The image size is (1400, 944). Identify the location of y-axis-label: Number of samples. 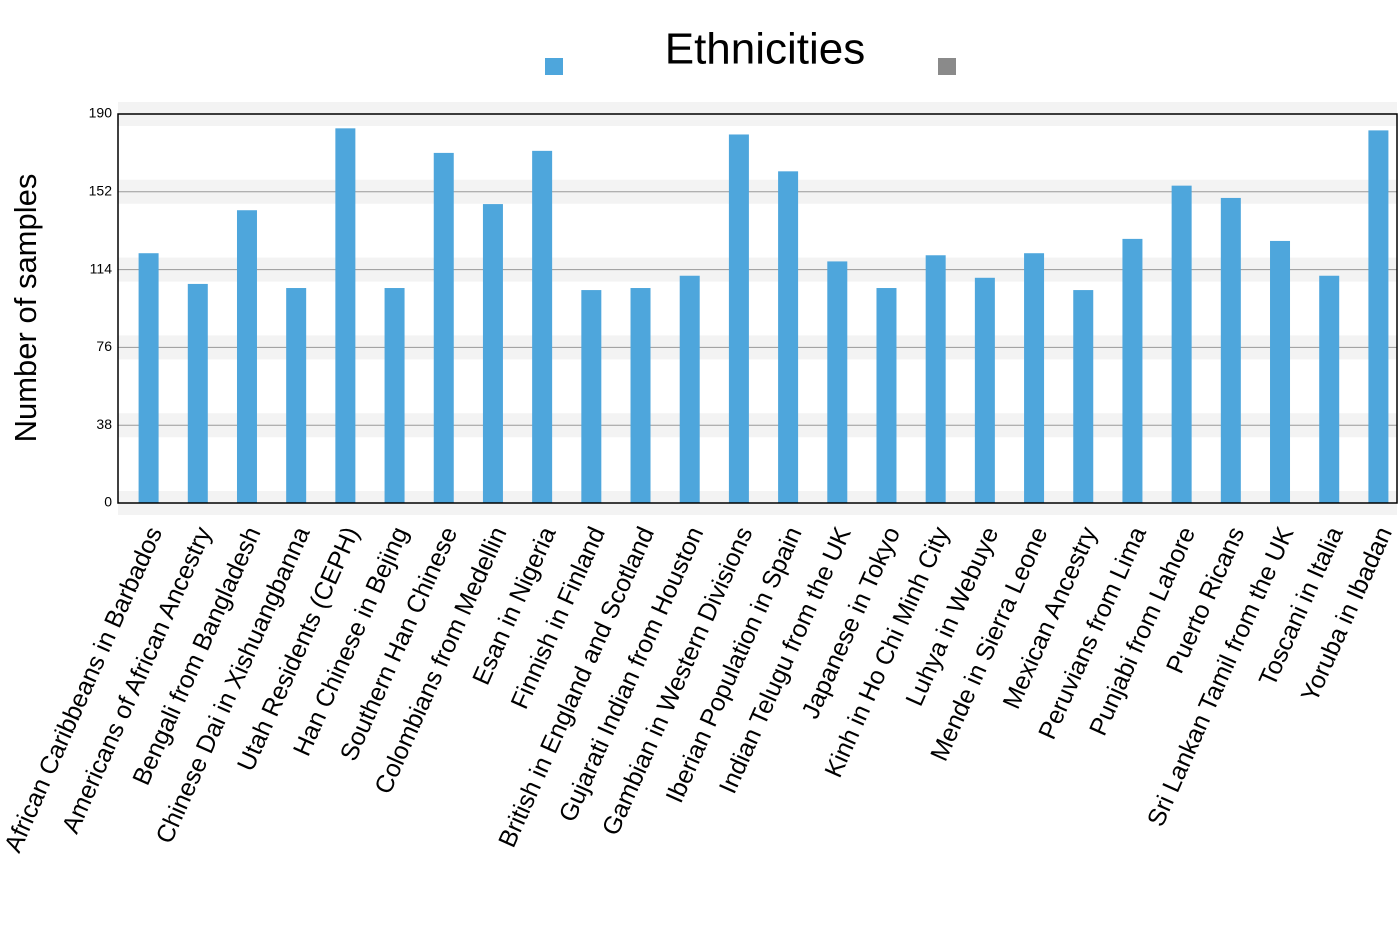
(25, 308).